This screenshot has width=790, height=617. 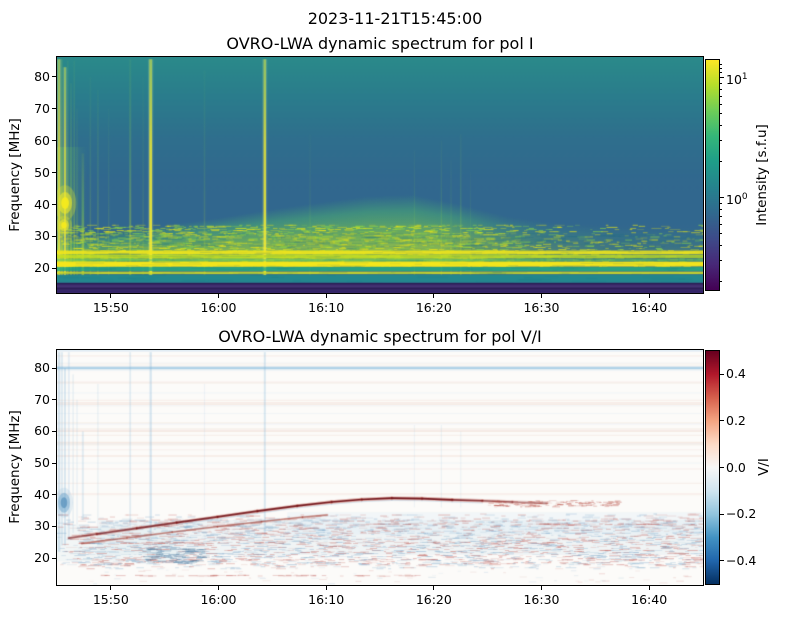 What do you see at coordinates (762, 175) in the screenshot?
I see `intensity-colorbar-label: Intensity [s.f.u]` at bounding box center [762, 175].